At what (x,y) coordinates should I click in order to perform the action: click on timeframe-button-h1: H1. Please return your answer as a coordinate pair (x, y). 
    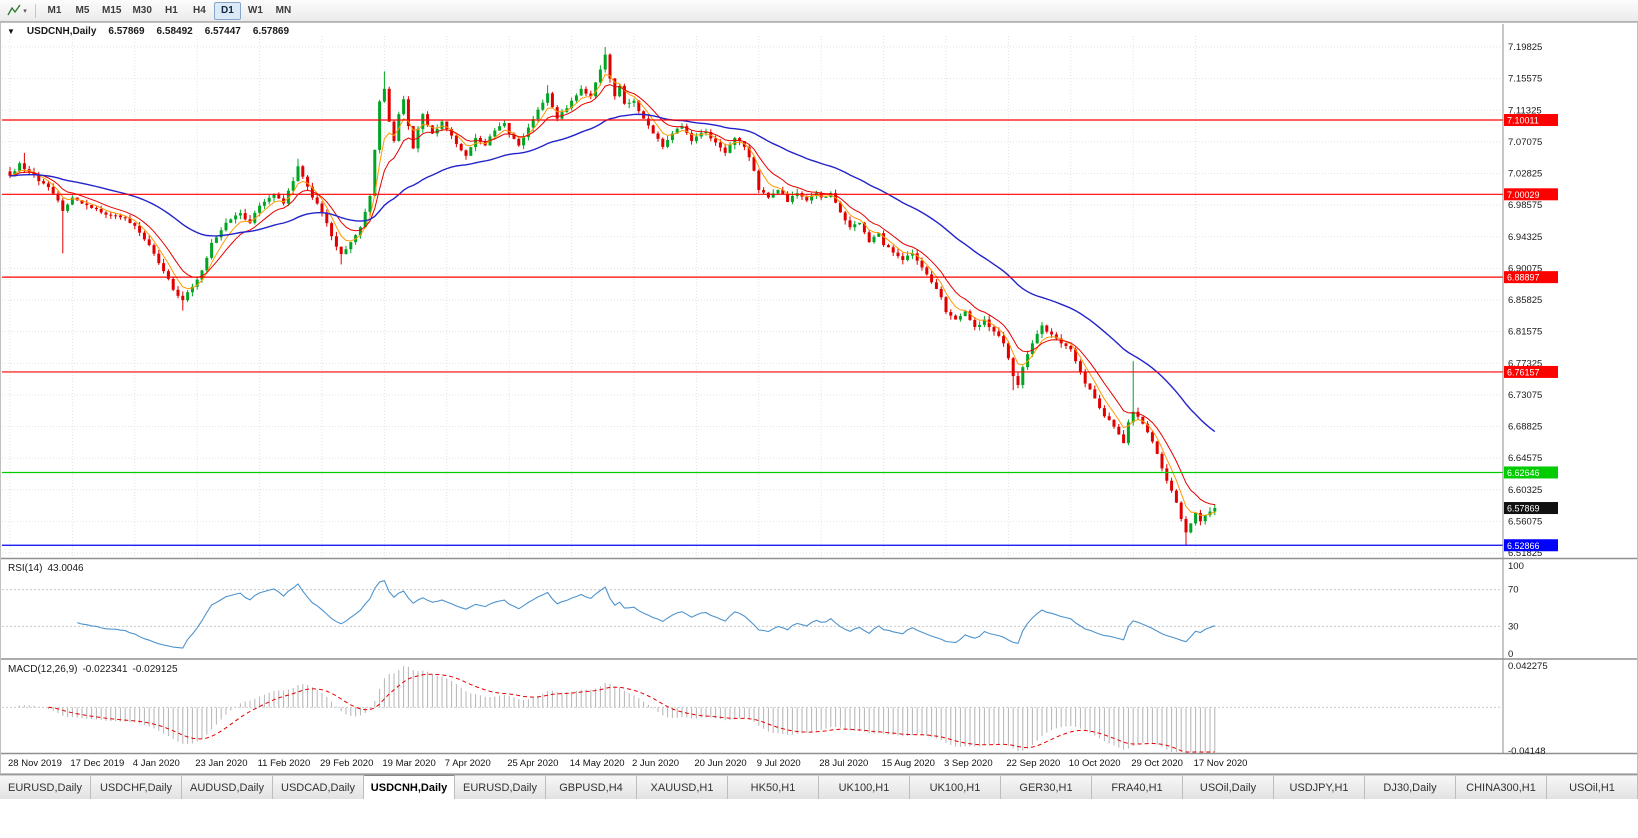
    Looking at the image, I should click on (171, 11).